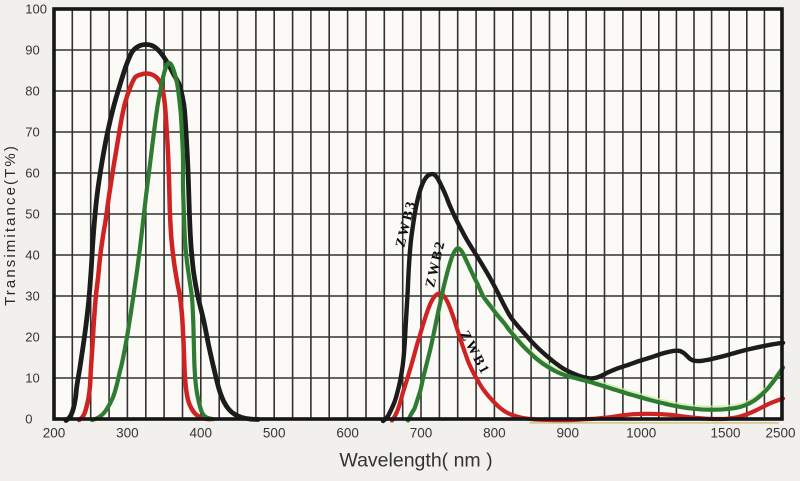 The image size is (800, 481). I want to click on svg-text: 40, so click(32, 255).